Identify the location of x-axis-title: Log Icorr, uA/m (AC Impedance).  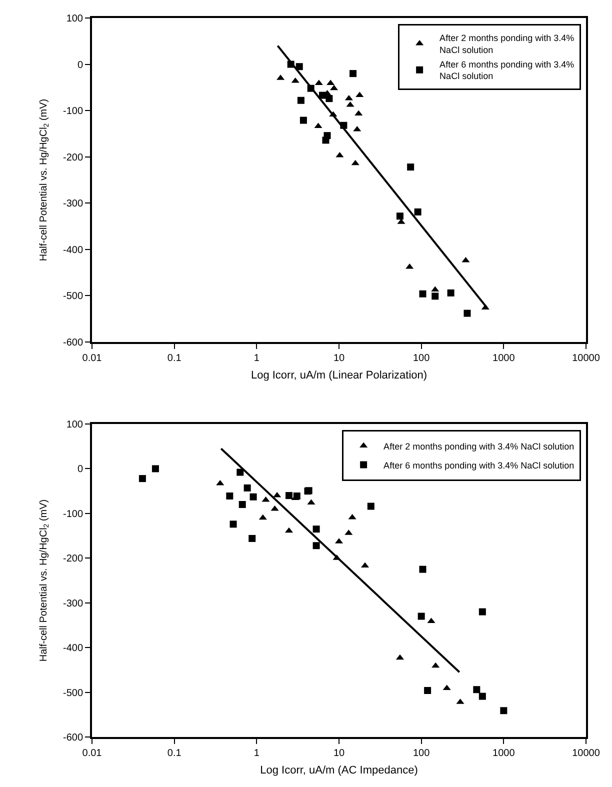
(339, 770).